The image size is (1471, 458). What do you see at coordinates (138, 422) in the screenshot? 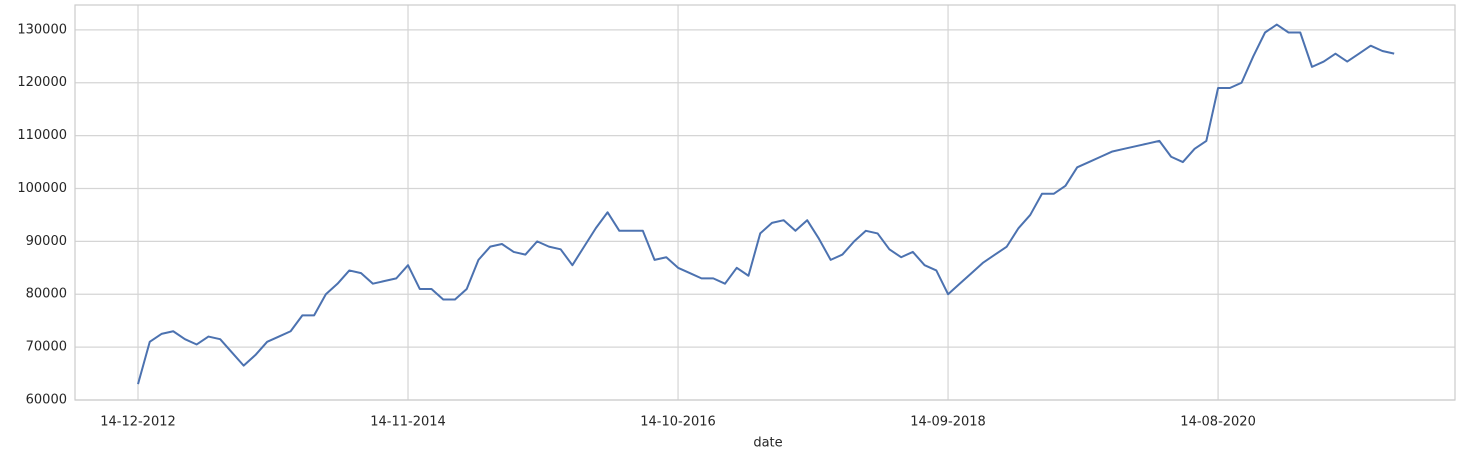
I see `x-tick-label: 14-12-2012` at bounding box center [138, 422].